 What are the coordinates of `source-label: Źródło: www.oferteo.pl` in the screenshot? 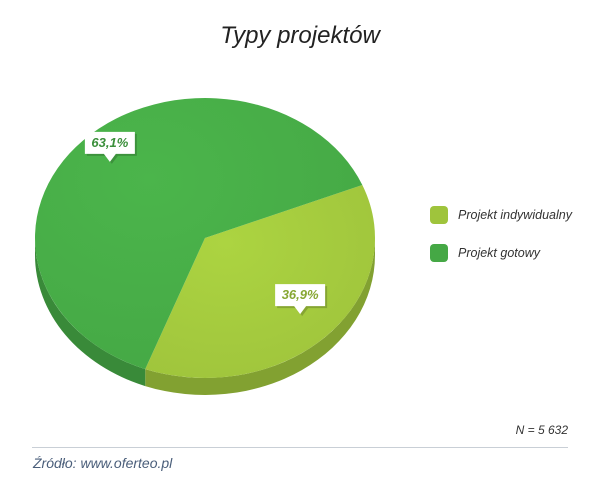 It's located at (103, 463).